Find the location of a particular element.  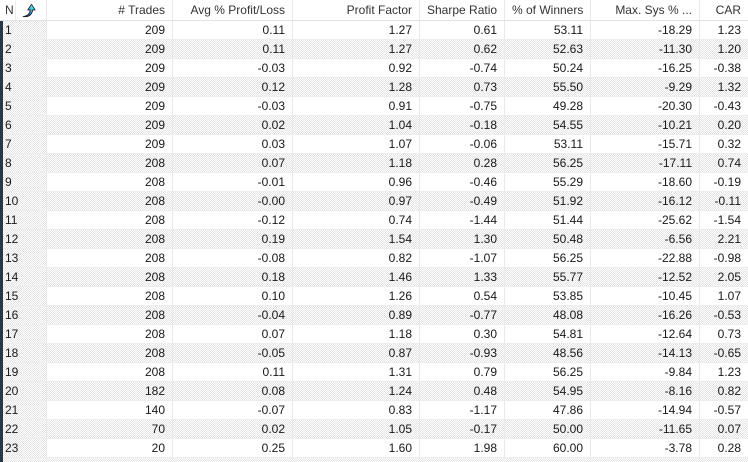

table-row: 4 209 0.12 1.28 0.73 55.50 -9.29 1.32 is located at coordinates (374, 87).